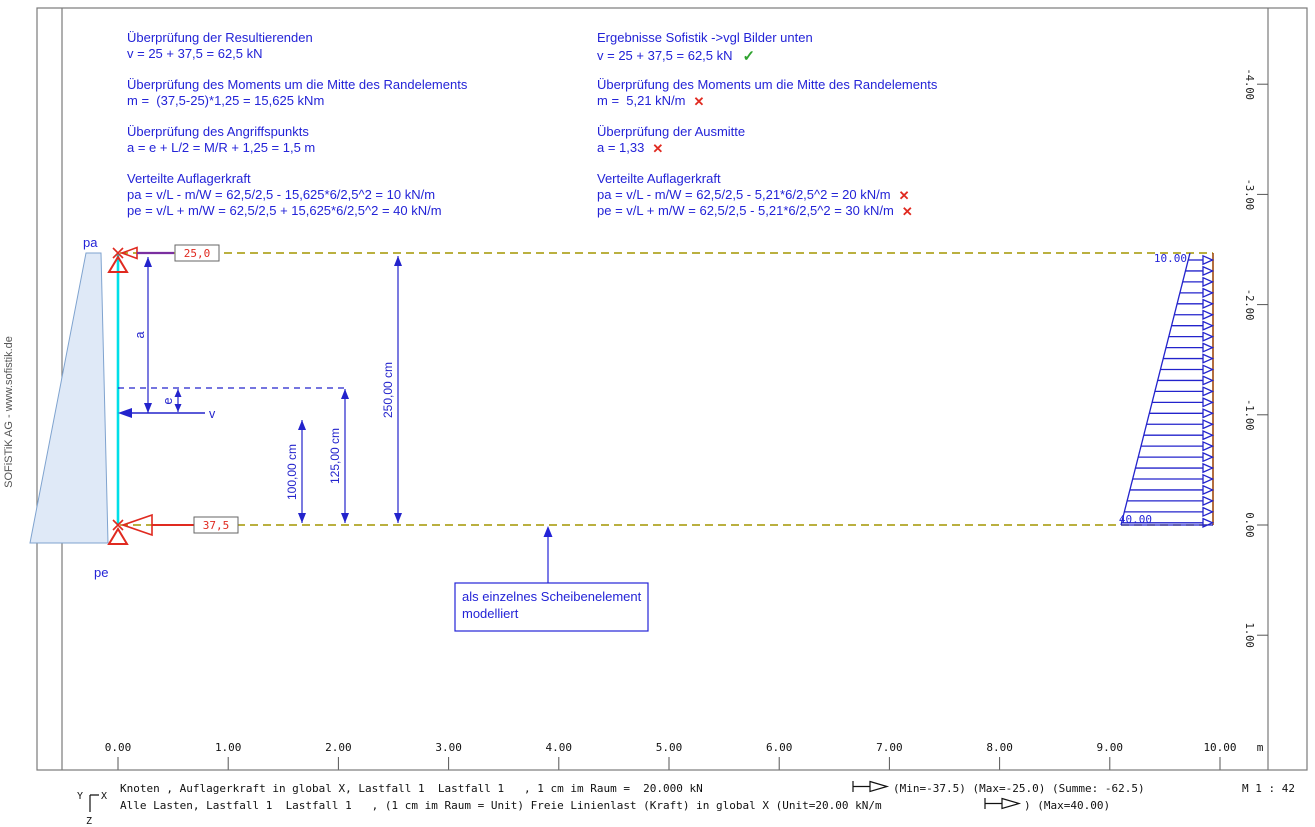 This screenshot has height=827, width=1315. What do you see at coordinates (104, 796) in the screenshot?
I see `axis-x-label: X` at bounding box center [104, 796].